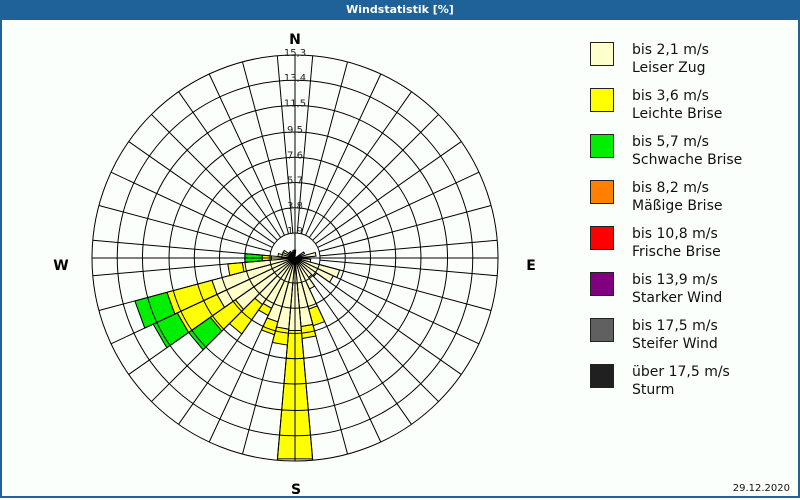 The height and width of the screenshot is (500, 800). Describe the element at coordinates (295, 103) in the screenshot. I see `radial-tick-label: 11,5` at that location.